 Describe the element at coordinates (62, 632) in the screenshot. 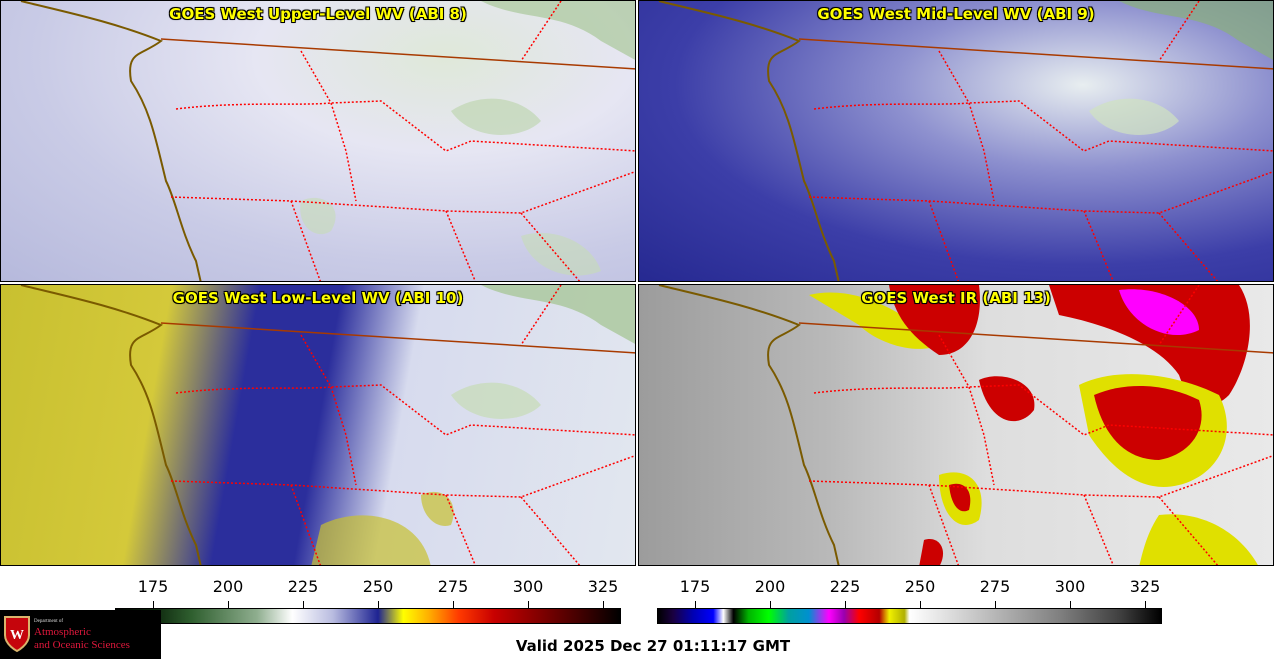

I see `logo-line-1: Atmospheric` at that location.